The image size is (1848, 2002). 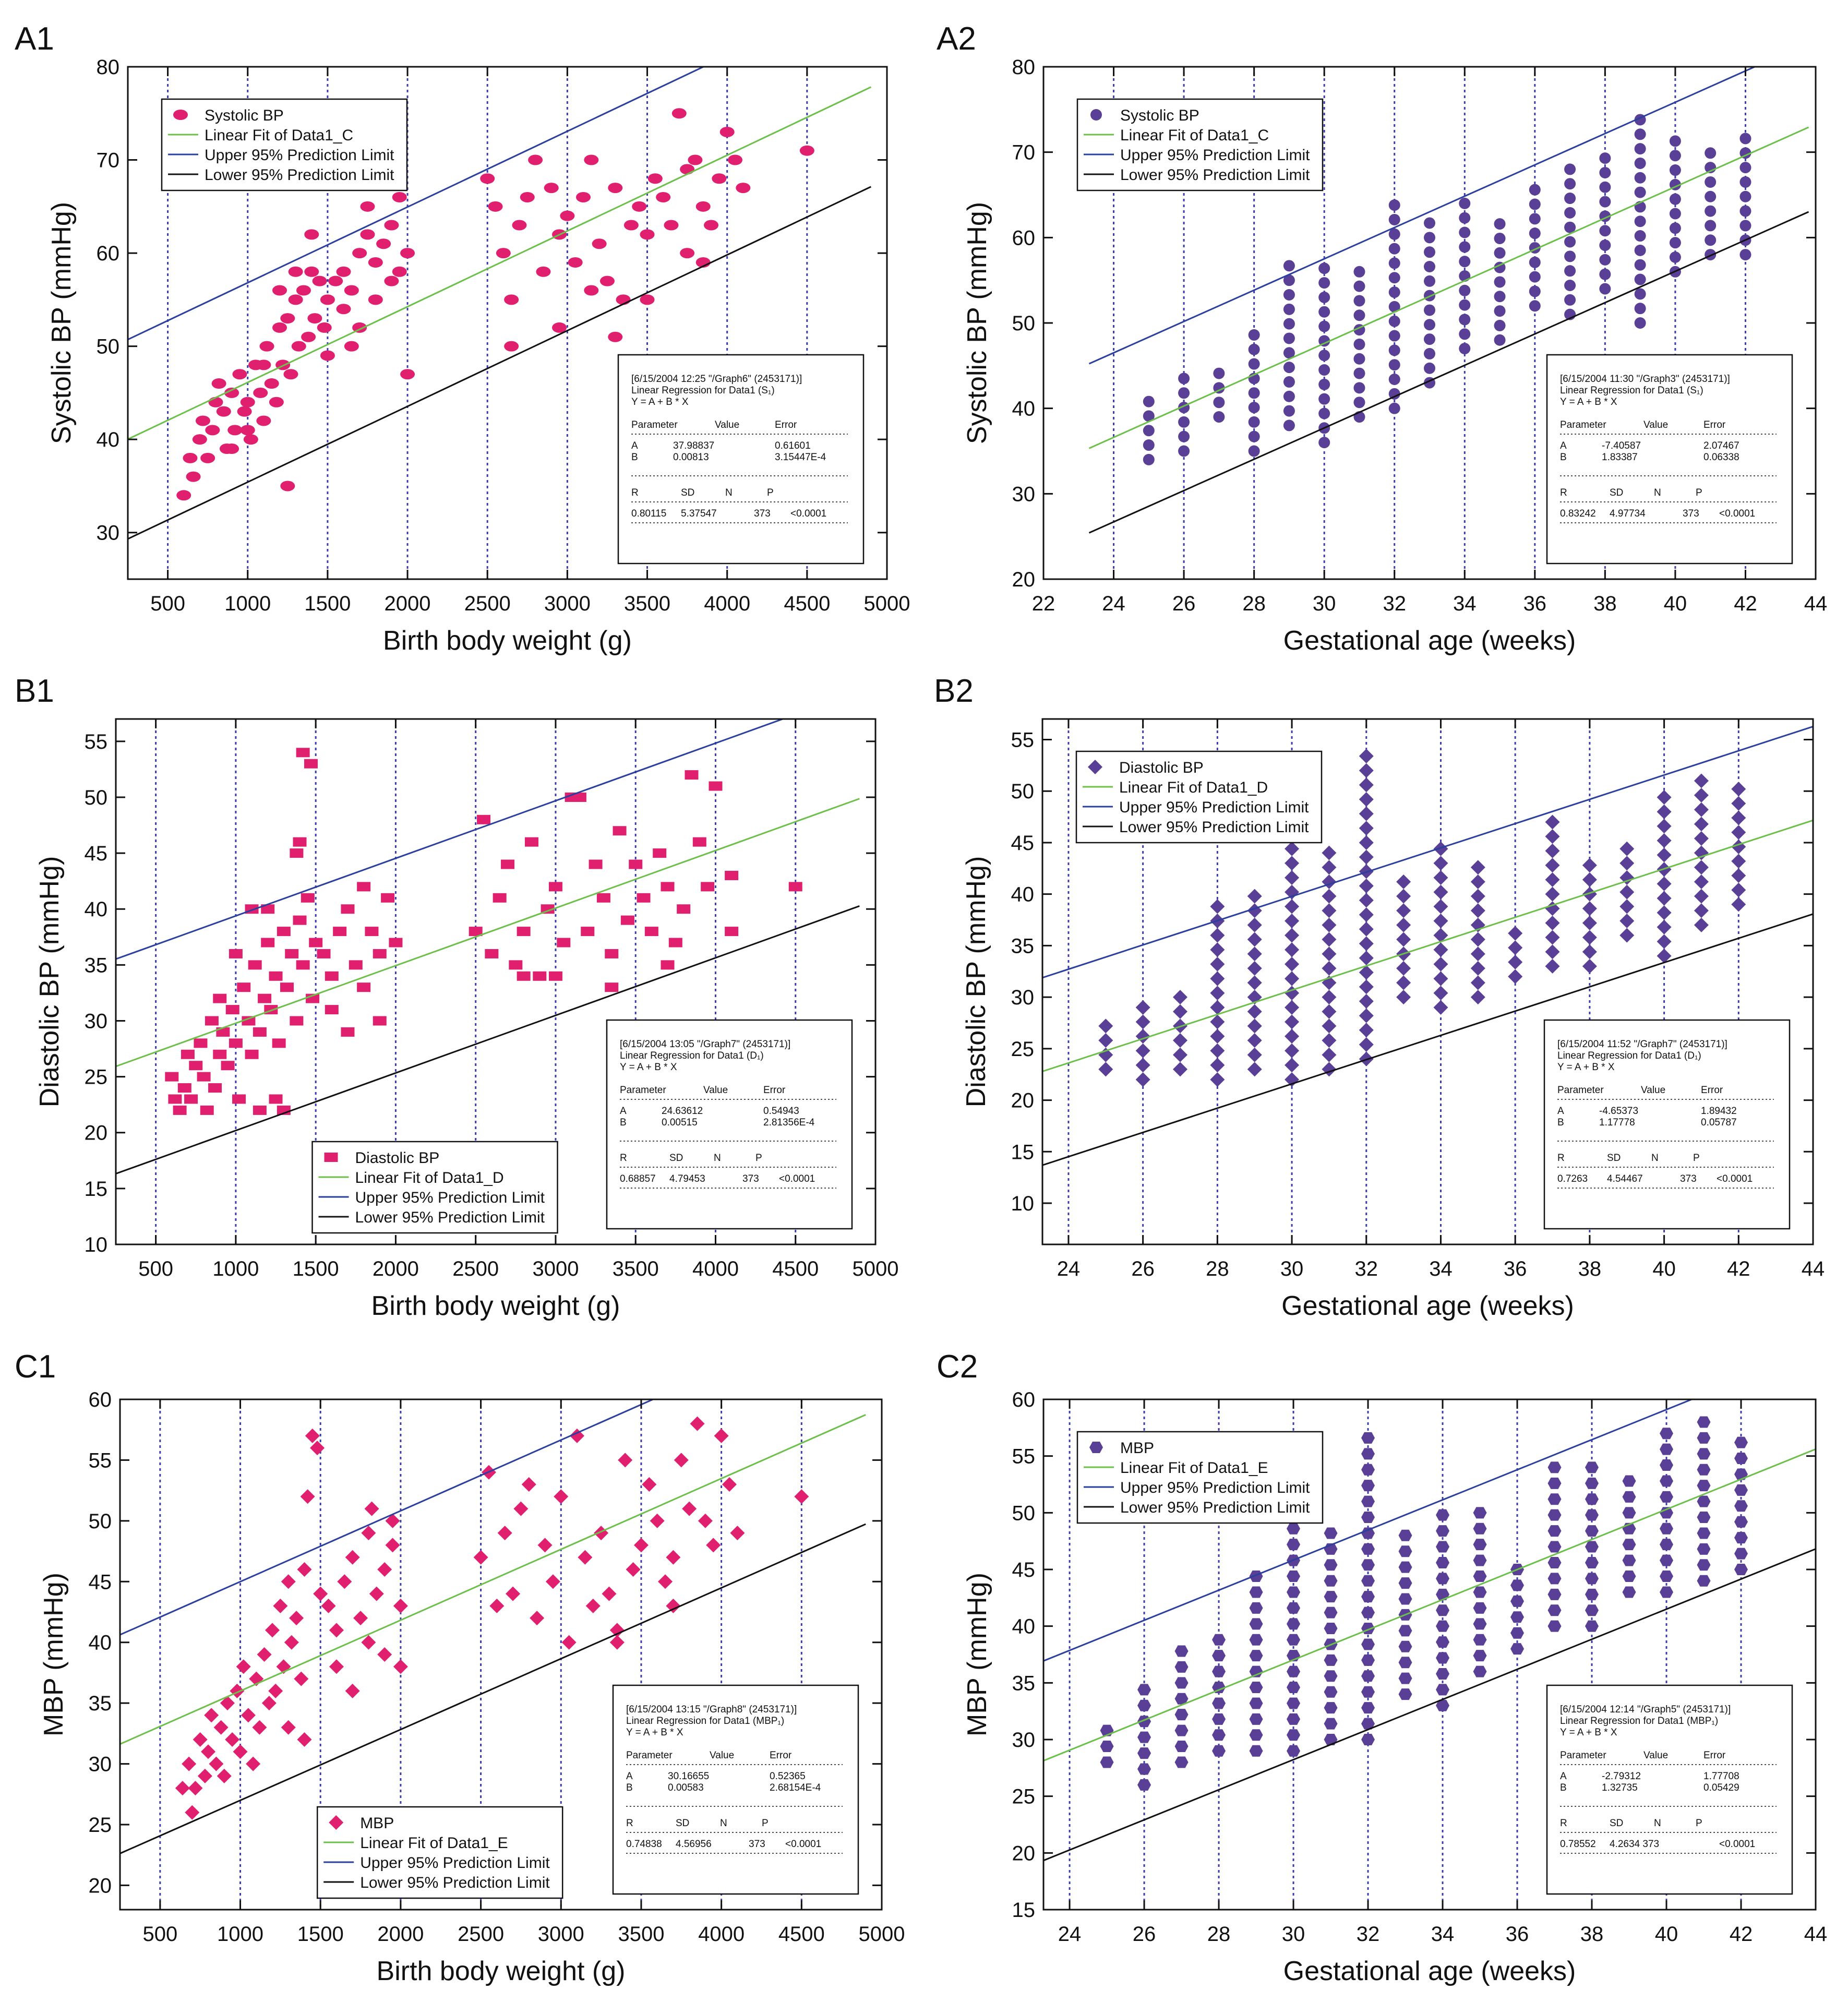 What do you see at coordinates (1639, 1722) in the screenshot?
I see `stats-title: Linear Regression for Data1 (MBP₁)` at bounding box center [1639, 1722].